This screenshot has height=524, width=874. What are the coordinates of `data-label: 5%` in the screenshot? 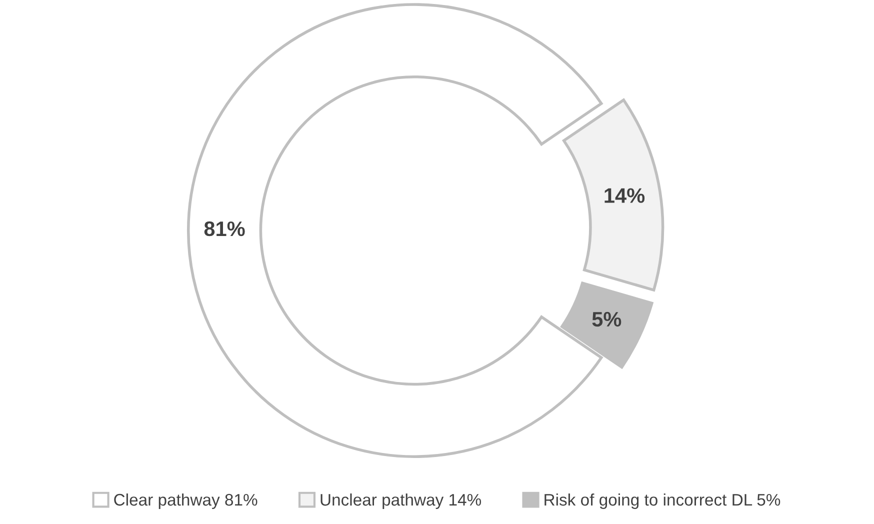 It's located at (607, 319).